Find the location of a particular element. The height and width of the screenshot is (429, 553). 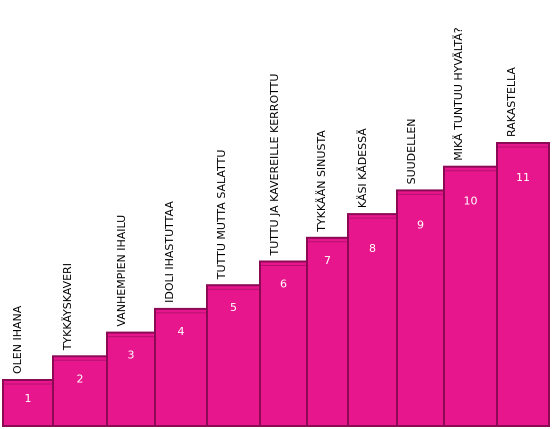

data-label-1: 1 is located at coordinates (28, 398).